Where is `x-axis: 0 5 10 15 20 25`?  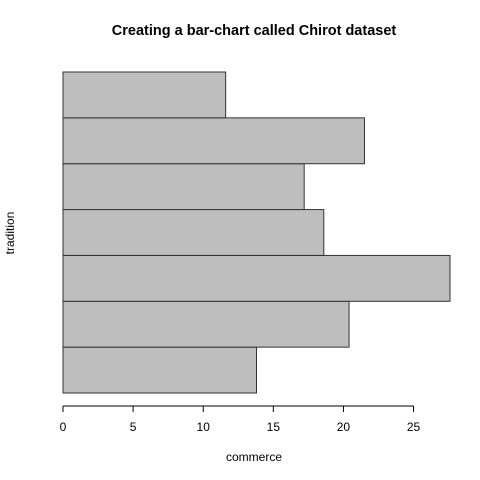 x-axis: 0 5 10 15 20 25 is located at coordinates (240, 419).